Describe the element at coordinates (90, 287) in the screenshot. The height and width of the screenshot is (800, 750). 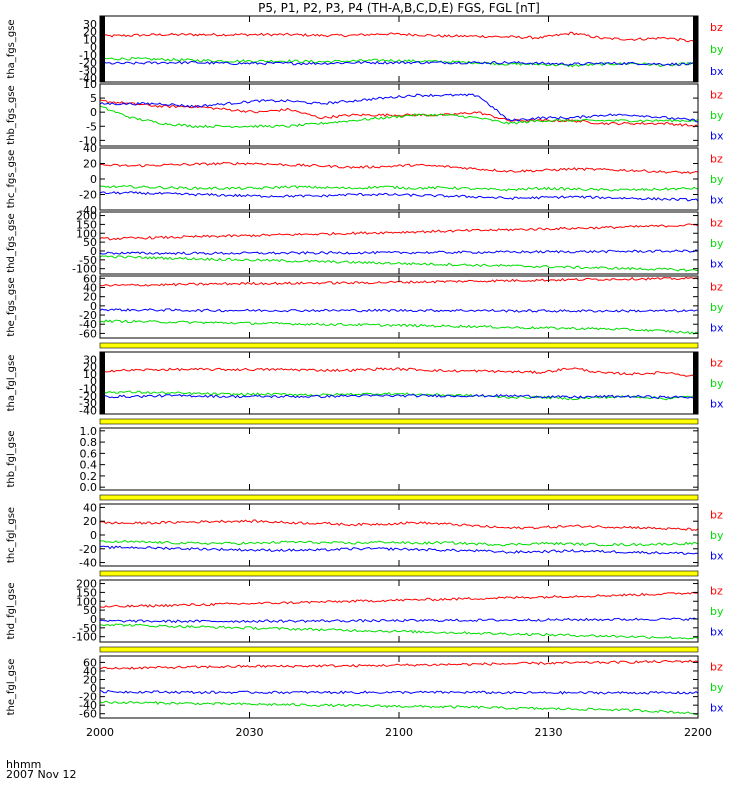
I see `y-tick-label: 40` at that location.